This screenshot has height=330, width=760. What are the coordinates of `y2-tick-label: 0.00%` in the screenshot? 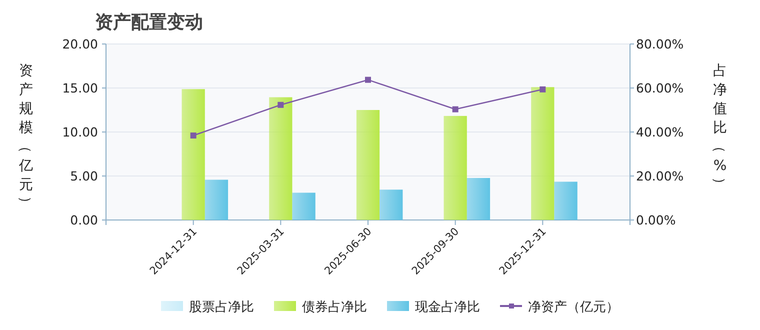 It's located at (656, 220).